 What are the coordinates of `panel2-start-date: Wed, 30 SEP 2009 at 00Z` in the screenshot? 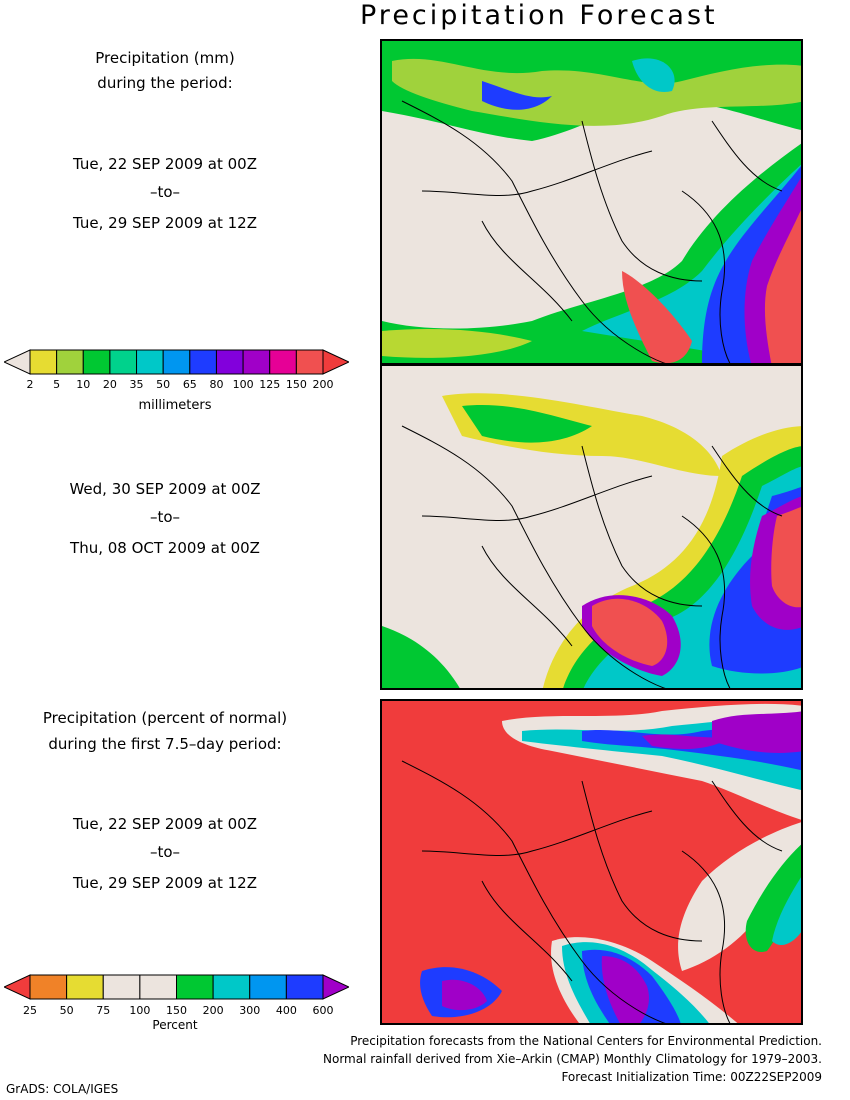 It's located at (165, 489).